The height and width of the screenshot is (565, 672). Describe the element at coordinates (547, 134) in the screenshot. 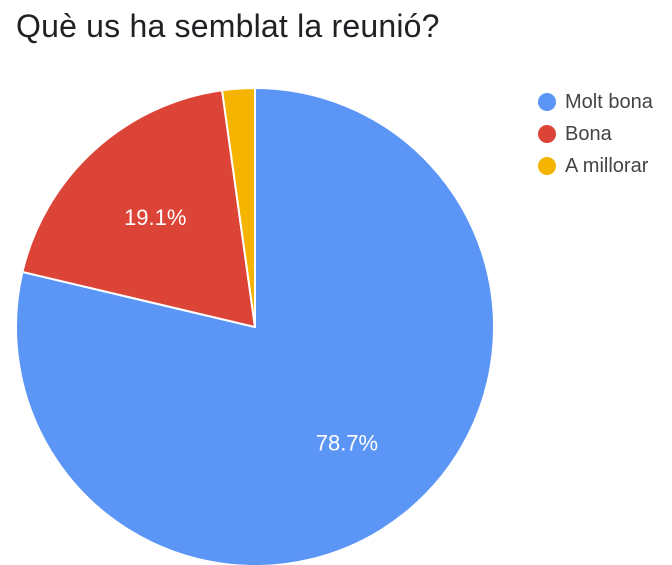

I see `legend-swatch-bona` at that location.